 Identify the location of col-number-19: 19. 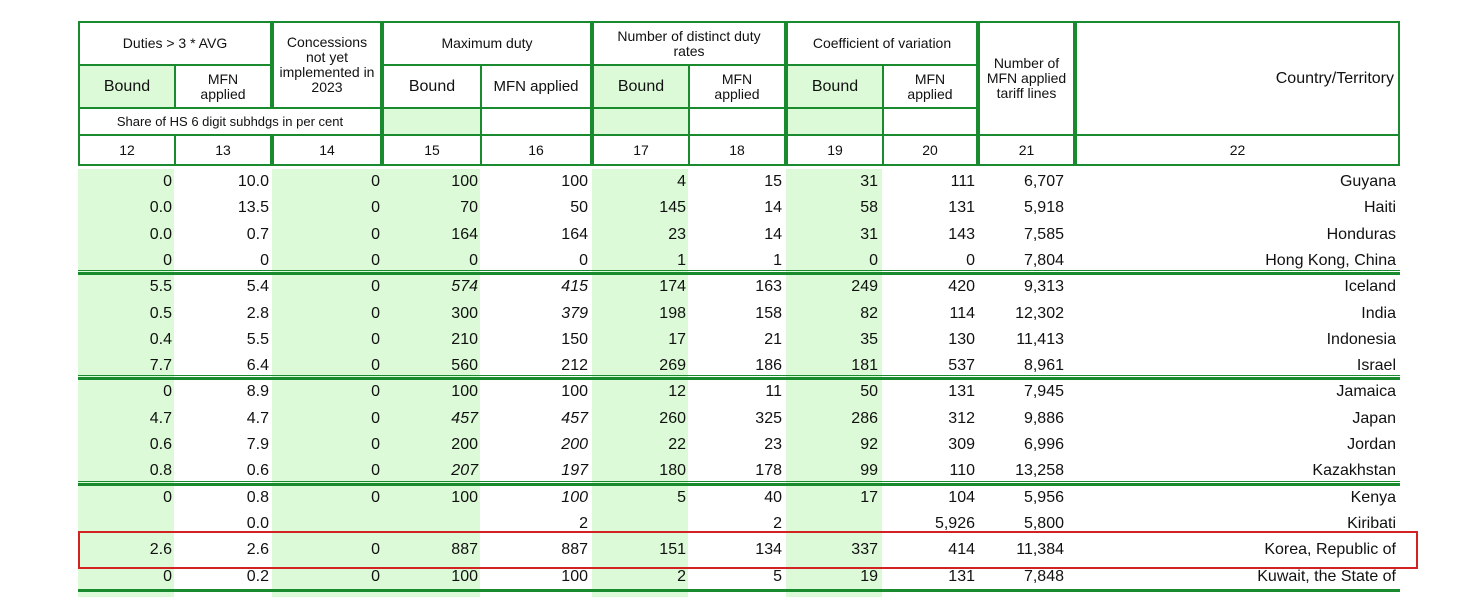
(835, 150).